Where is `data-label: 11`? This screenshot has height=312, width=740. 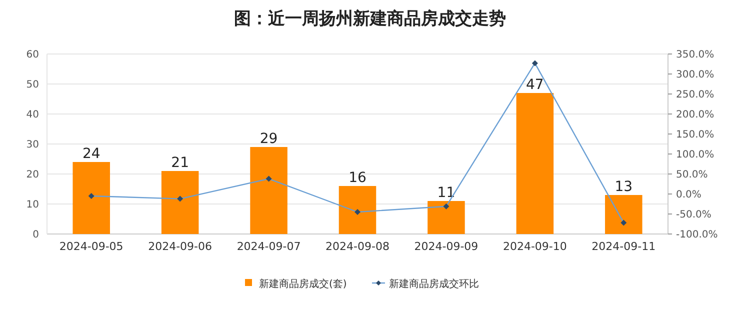 data-label: 11 is located at coordinates (446, 193).